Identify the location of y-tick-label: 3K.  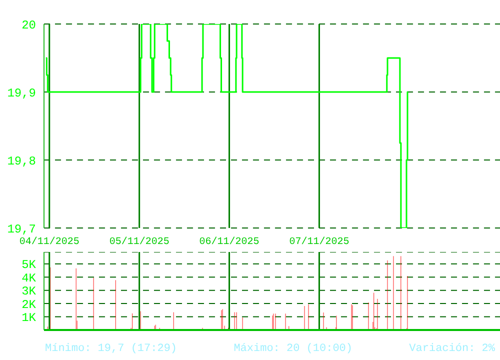
(29, 291).